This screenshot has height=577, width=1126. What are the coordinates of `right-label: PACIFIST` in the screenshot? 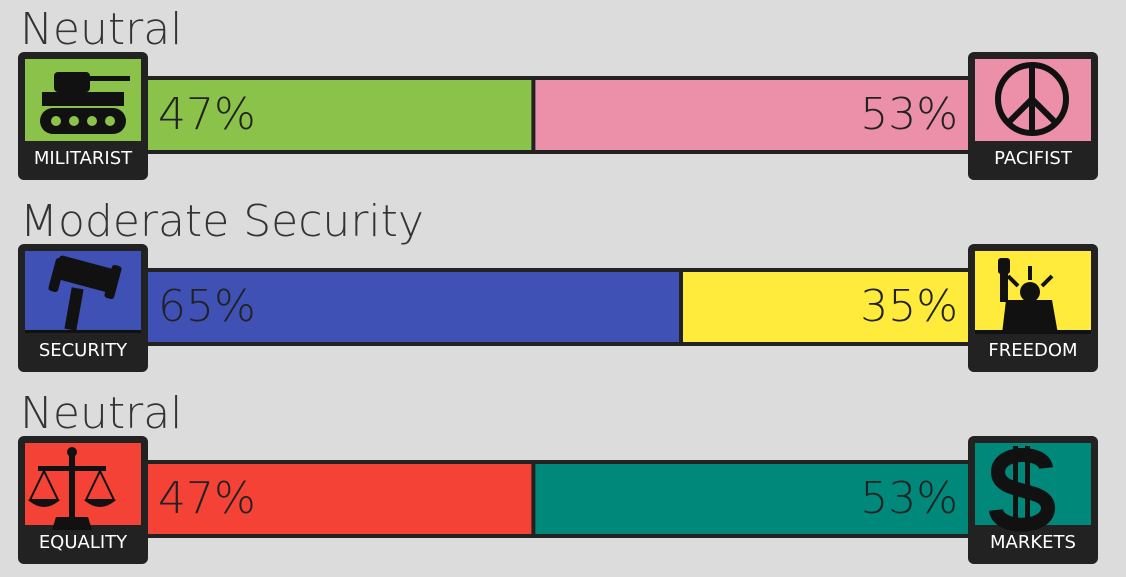 It's located at (1033, 158).